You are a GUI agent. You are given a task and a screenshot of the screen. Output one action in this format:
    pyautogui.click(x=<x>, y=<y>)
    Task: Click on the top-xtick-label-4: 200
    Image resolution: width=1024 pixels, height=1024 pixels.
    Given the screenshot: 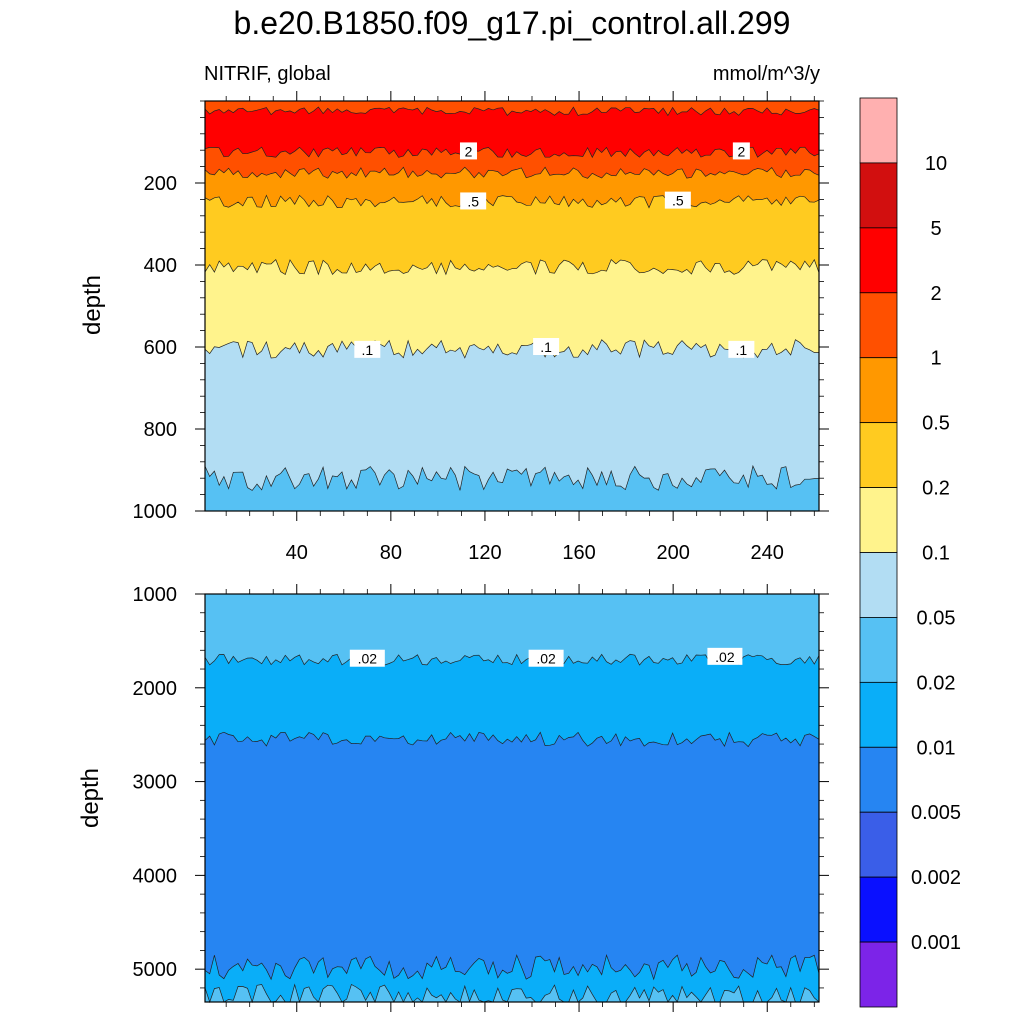 What is the action you would take?
    pyautogui.click(x=672, y=553)
    